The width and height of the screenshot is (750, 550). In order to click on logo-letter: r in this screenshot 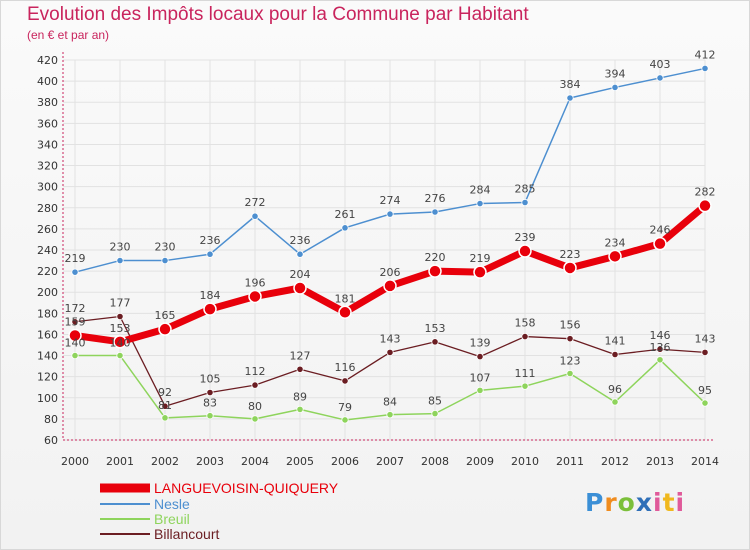, I will do `click(611, 502)`.